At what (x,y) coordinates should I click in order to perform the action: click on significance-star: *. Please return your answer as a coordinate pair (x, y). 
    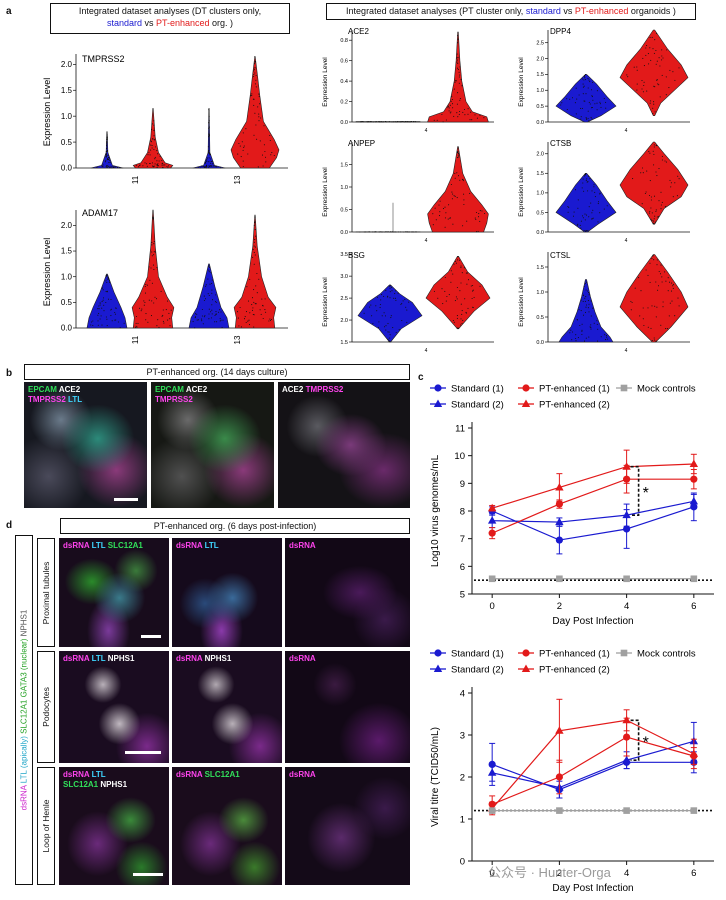
    Looking at the image, I should click on (646, 493).